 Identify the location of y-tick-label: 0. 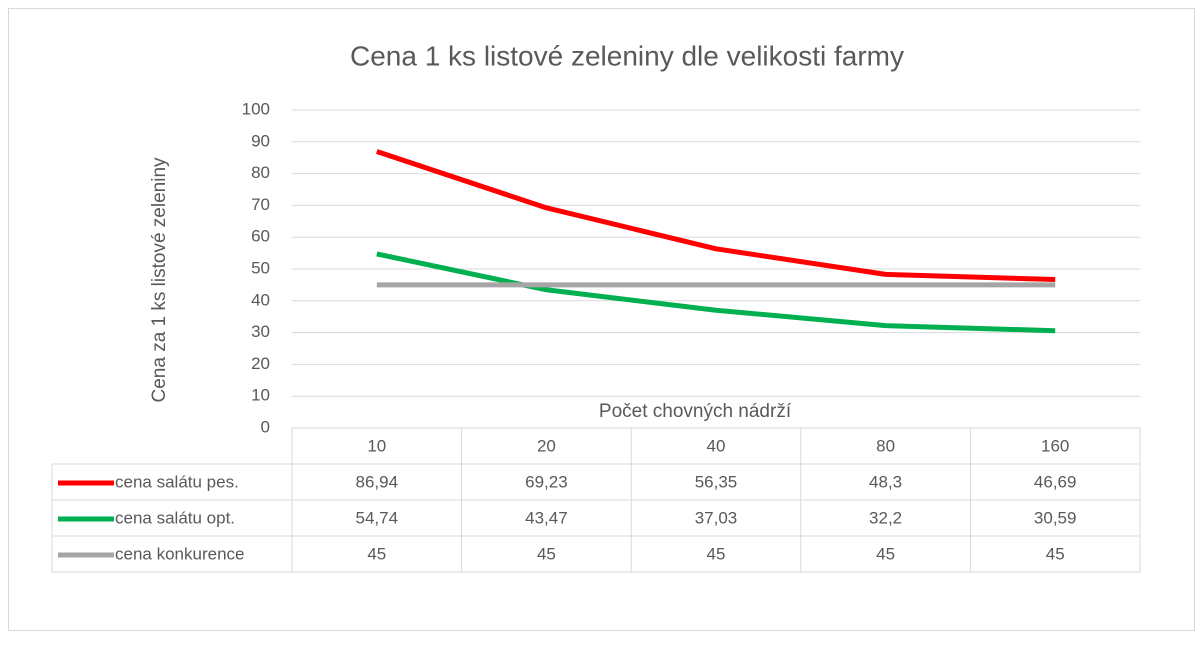
(265, 426).